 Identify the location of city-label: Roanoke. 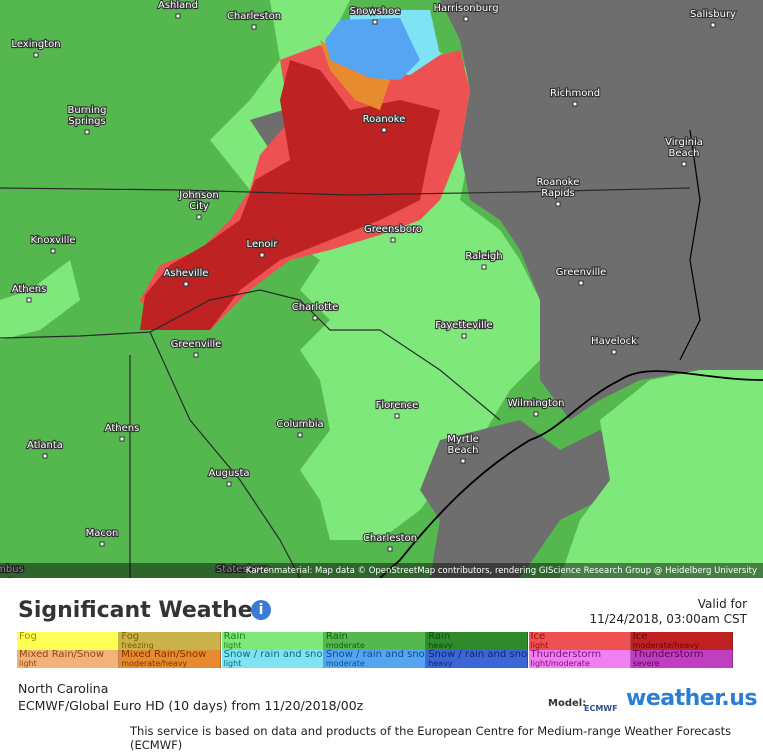
(558, 182).